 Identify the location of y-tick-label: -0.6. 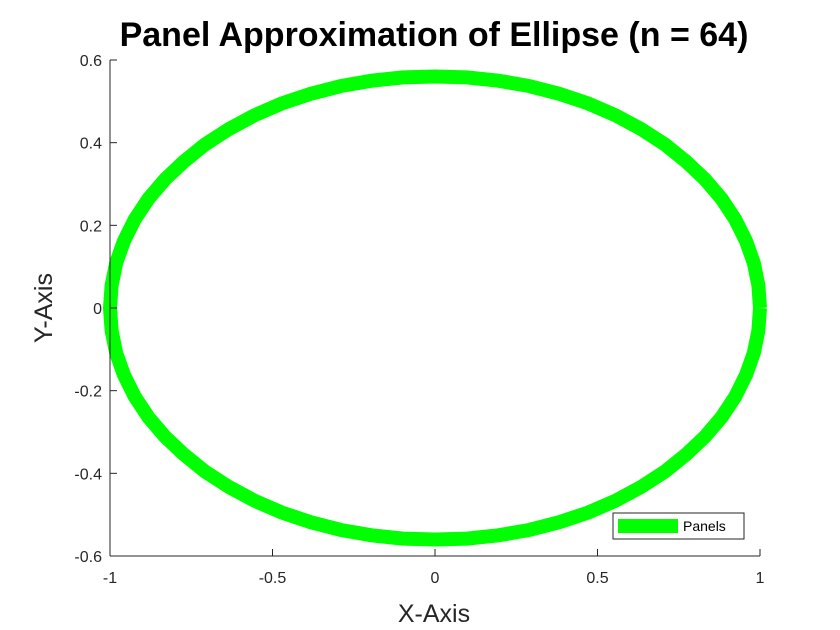
(88, 557).